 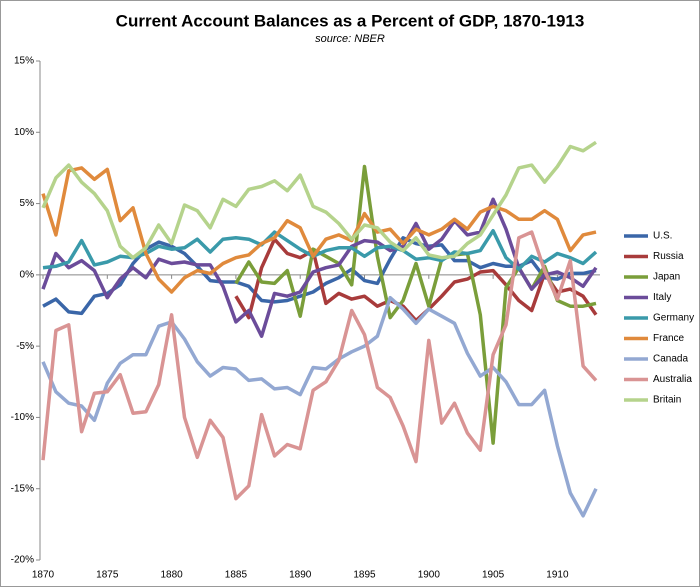 What do you see at coordinates (171, 575) in the screenshot?
I see `x-tick-label: 1880` at bounding box center [171, 575].